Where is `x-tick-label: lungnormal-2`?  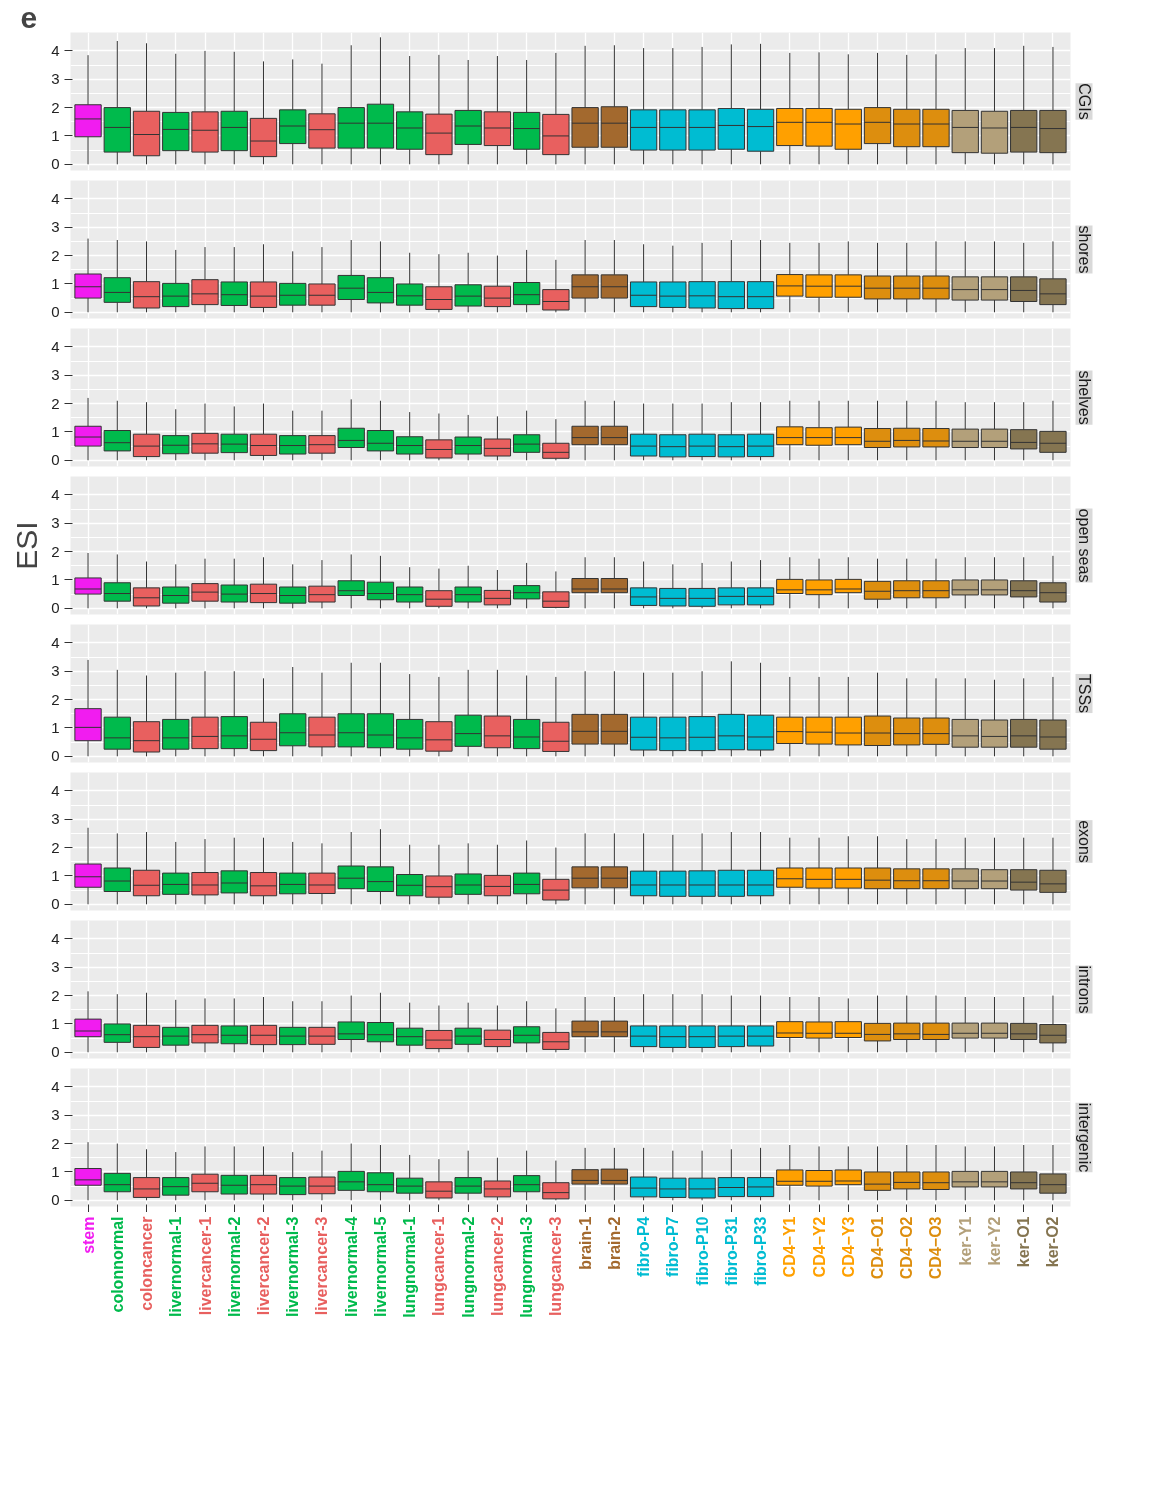
x-tick-label: lungnormal-2 is located at coordinates (468, 1267).